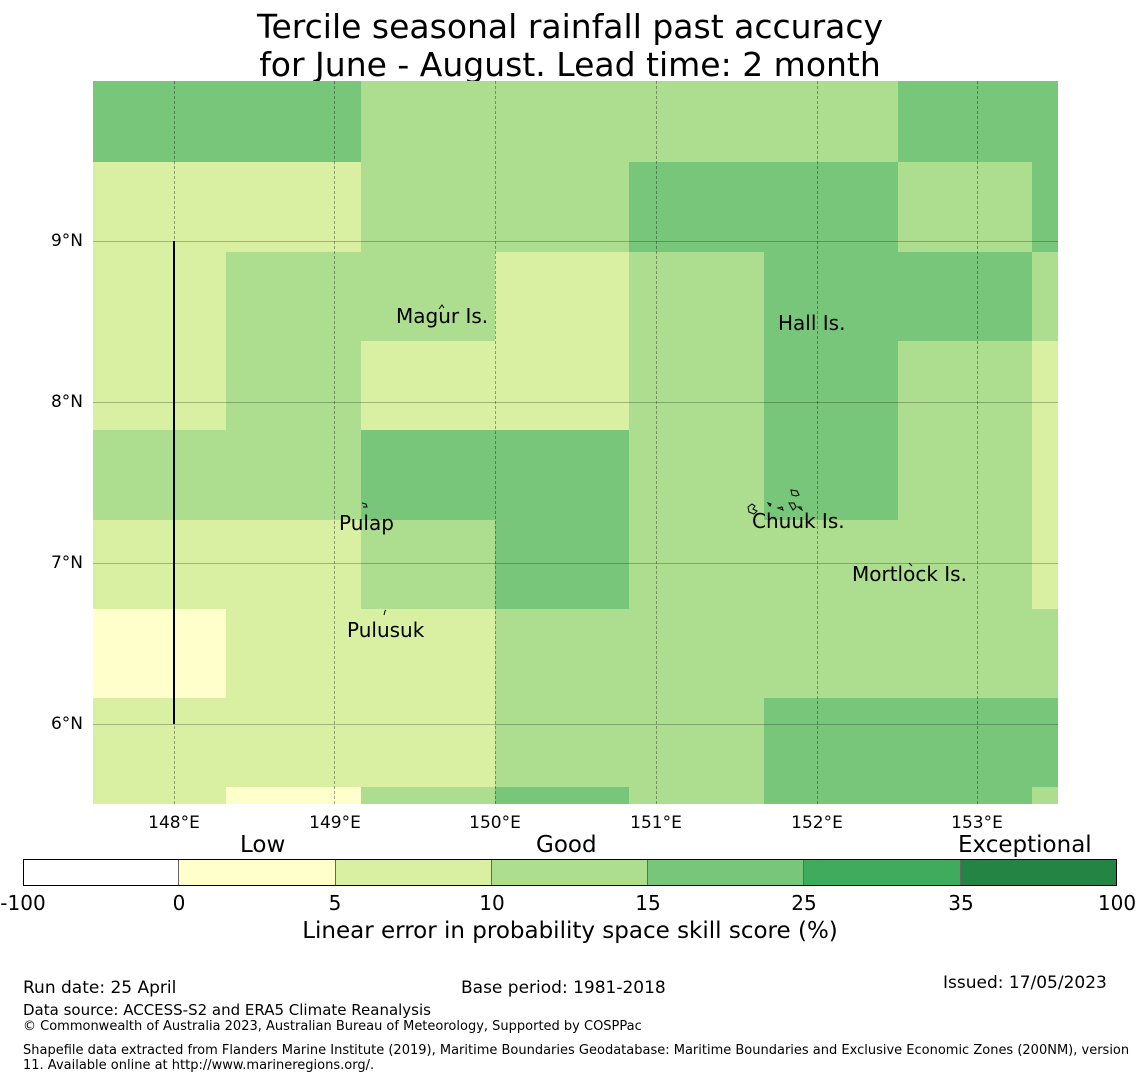  Describe the element at coordinates (798, 521) in the screenshot. I see `place-label-chuuk: Chuuk Is.` at that location.